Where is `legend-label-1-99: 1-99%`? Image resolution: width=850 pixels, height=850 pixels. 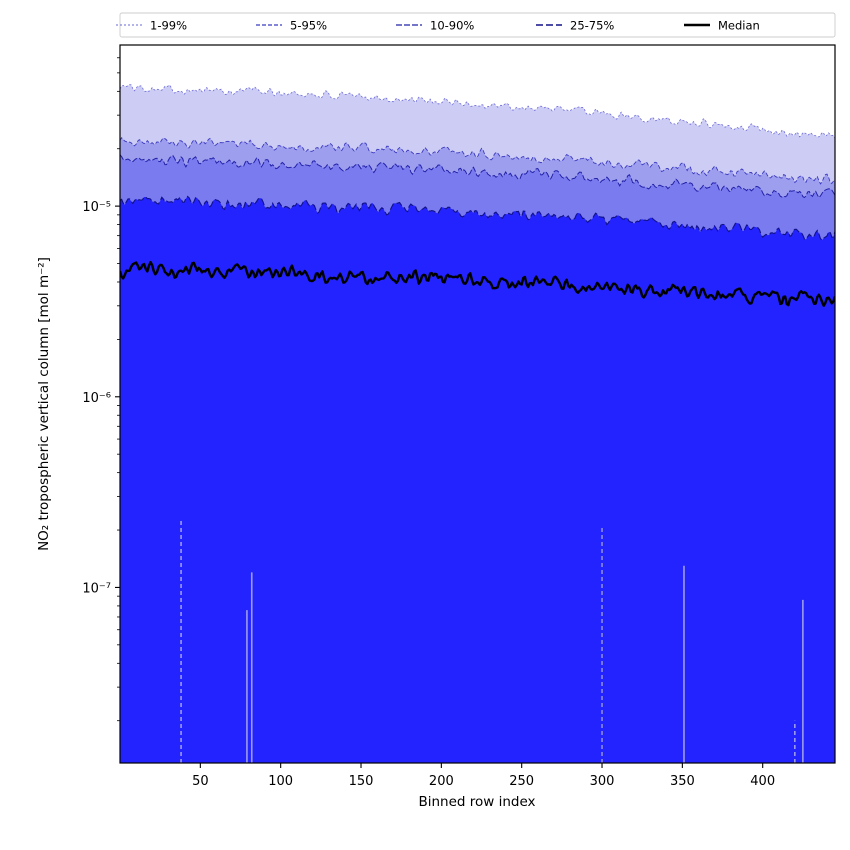
legend-label-1-99: 1-99% is located at coordinates (168, 26).